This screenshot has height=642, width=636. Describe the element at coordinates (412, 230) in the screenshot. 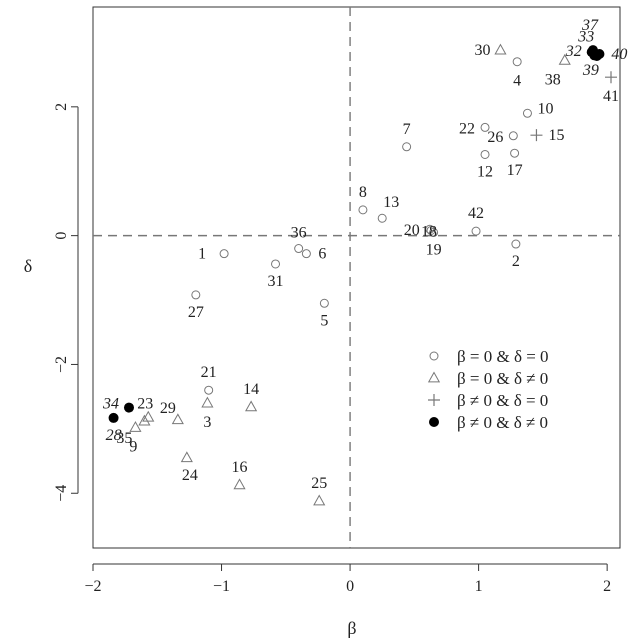

I see `point-label-20: 20` at that location.